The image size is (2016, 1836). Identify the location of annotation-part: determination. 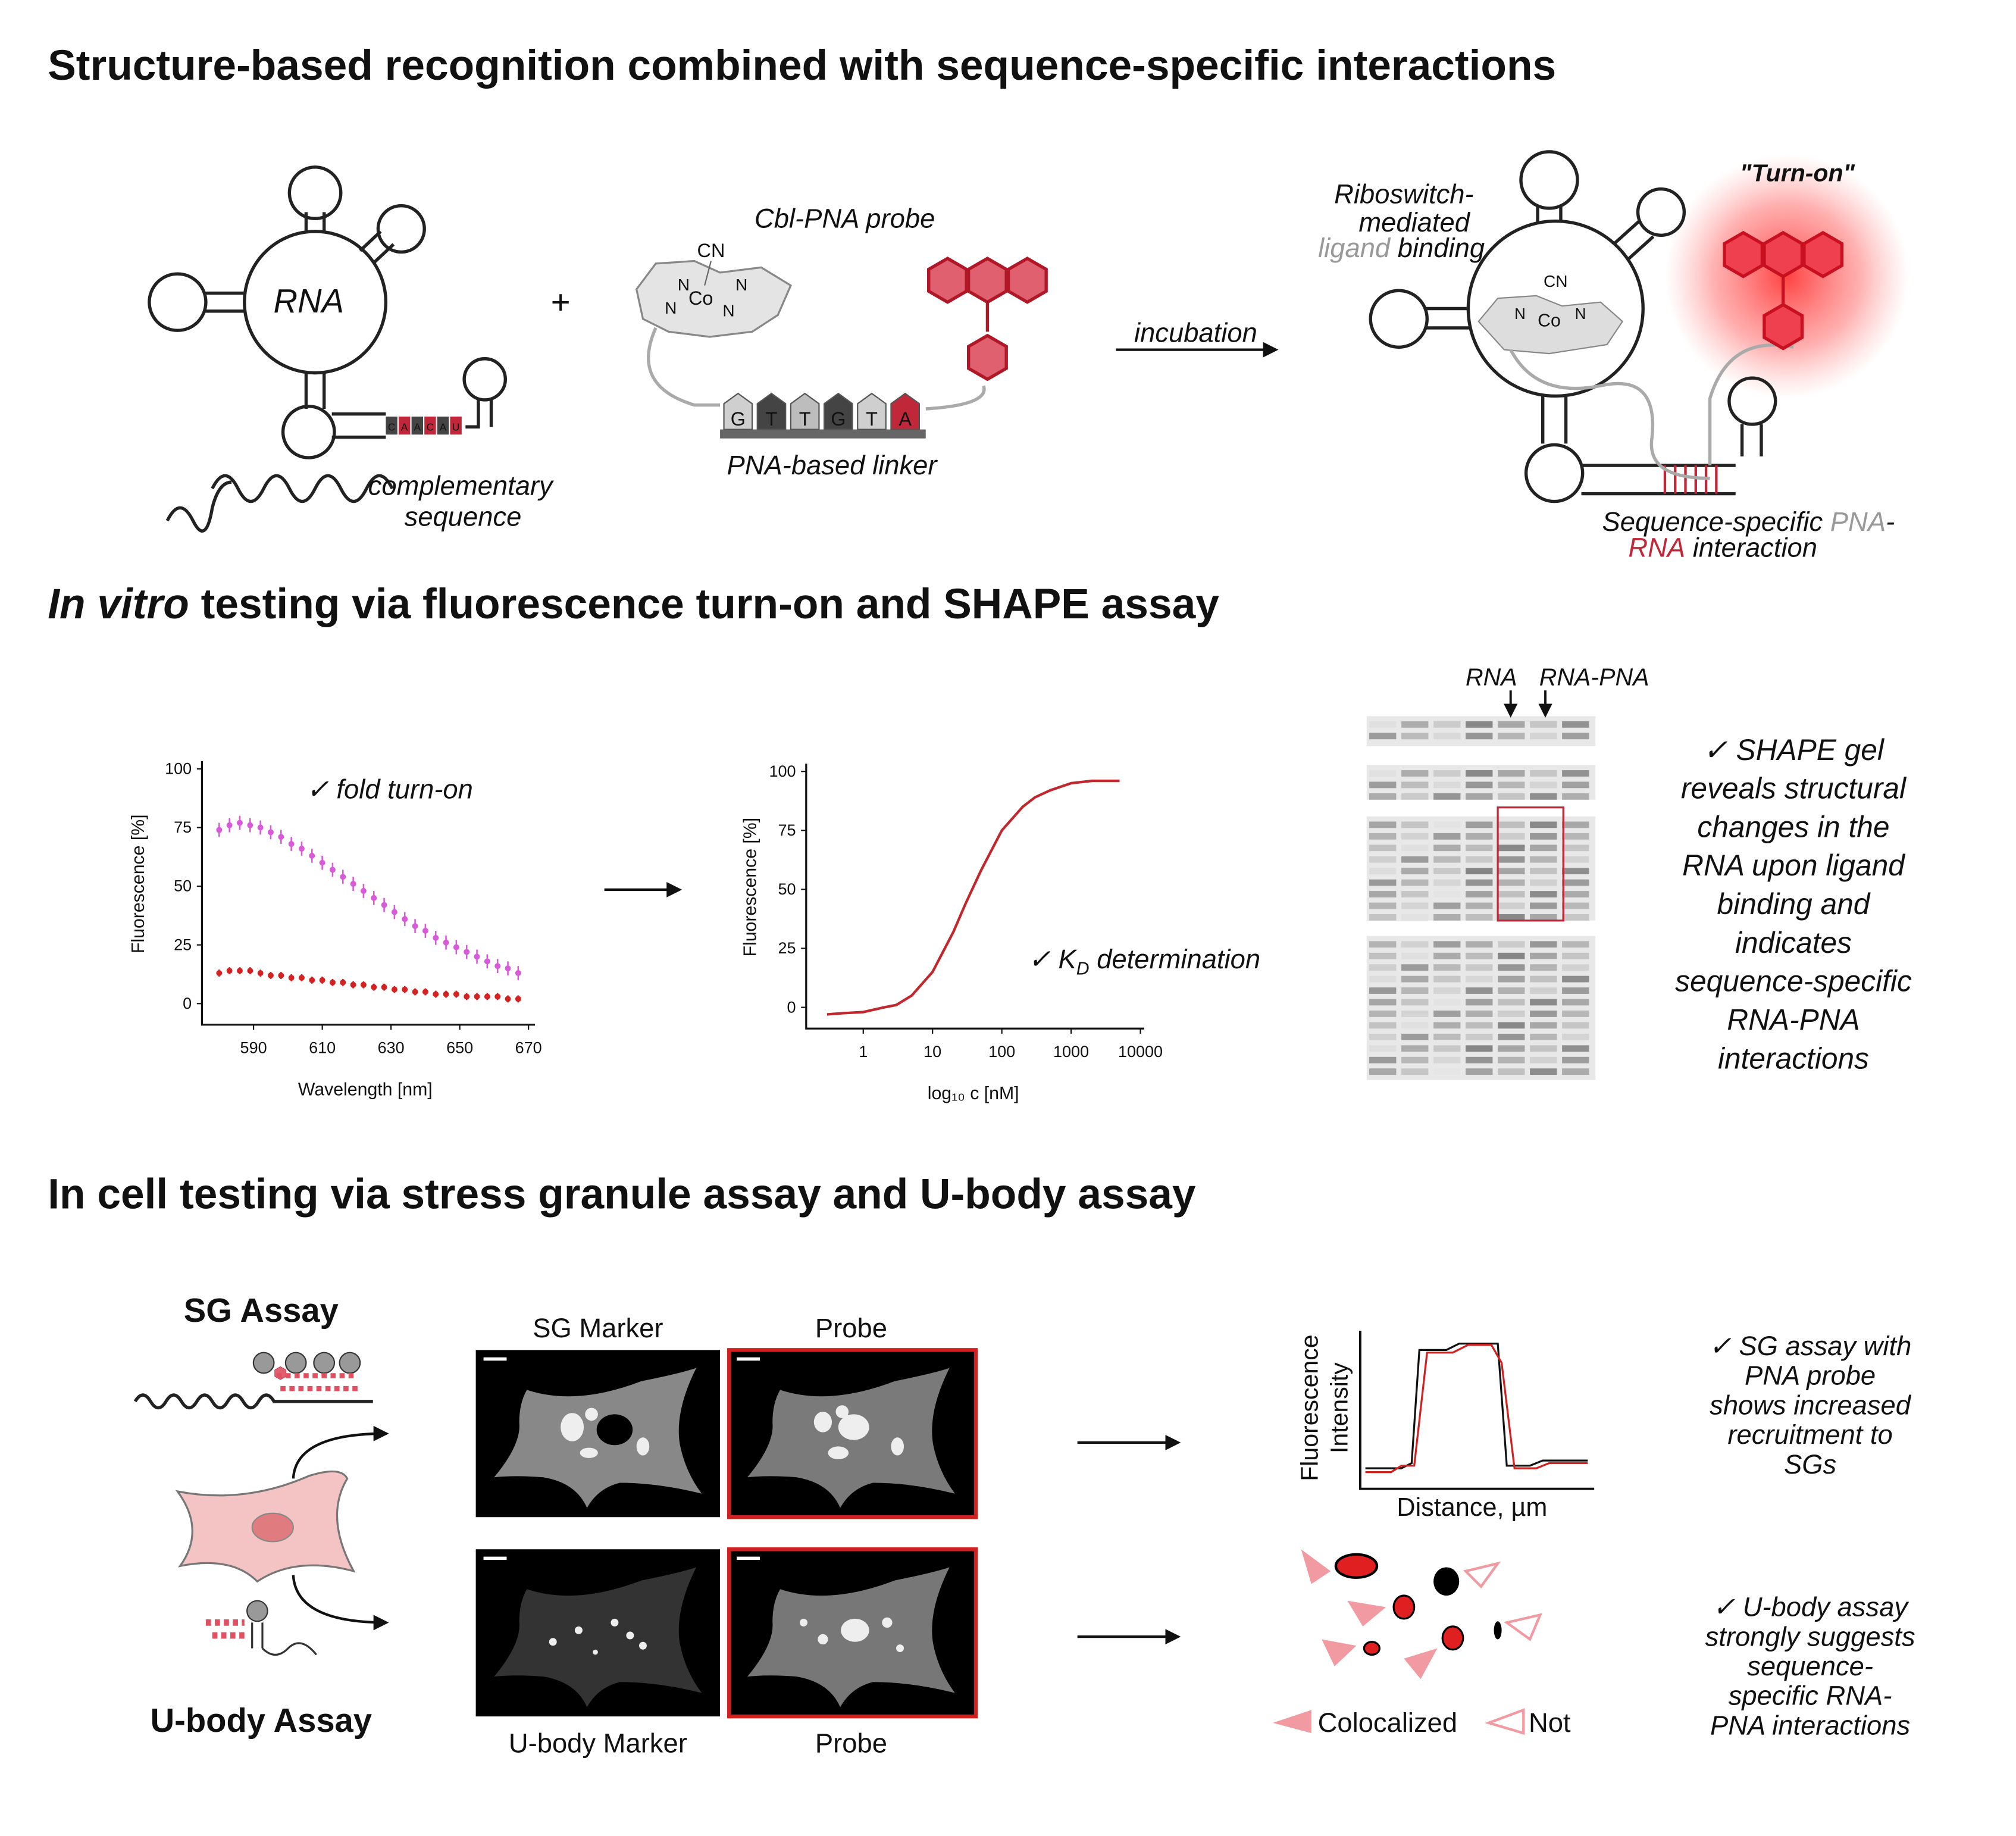
(1175, 959).